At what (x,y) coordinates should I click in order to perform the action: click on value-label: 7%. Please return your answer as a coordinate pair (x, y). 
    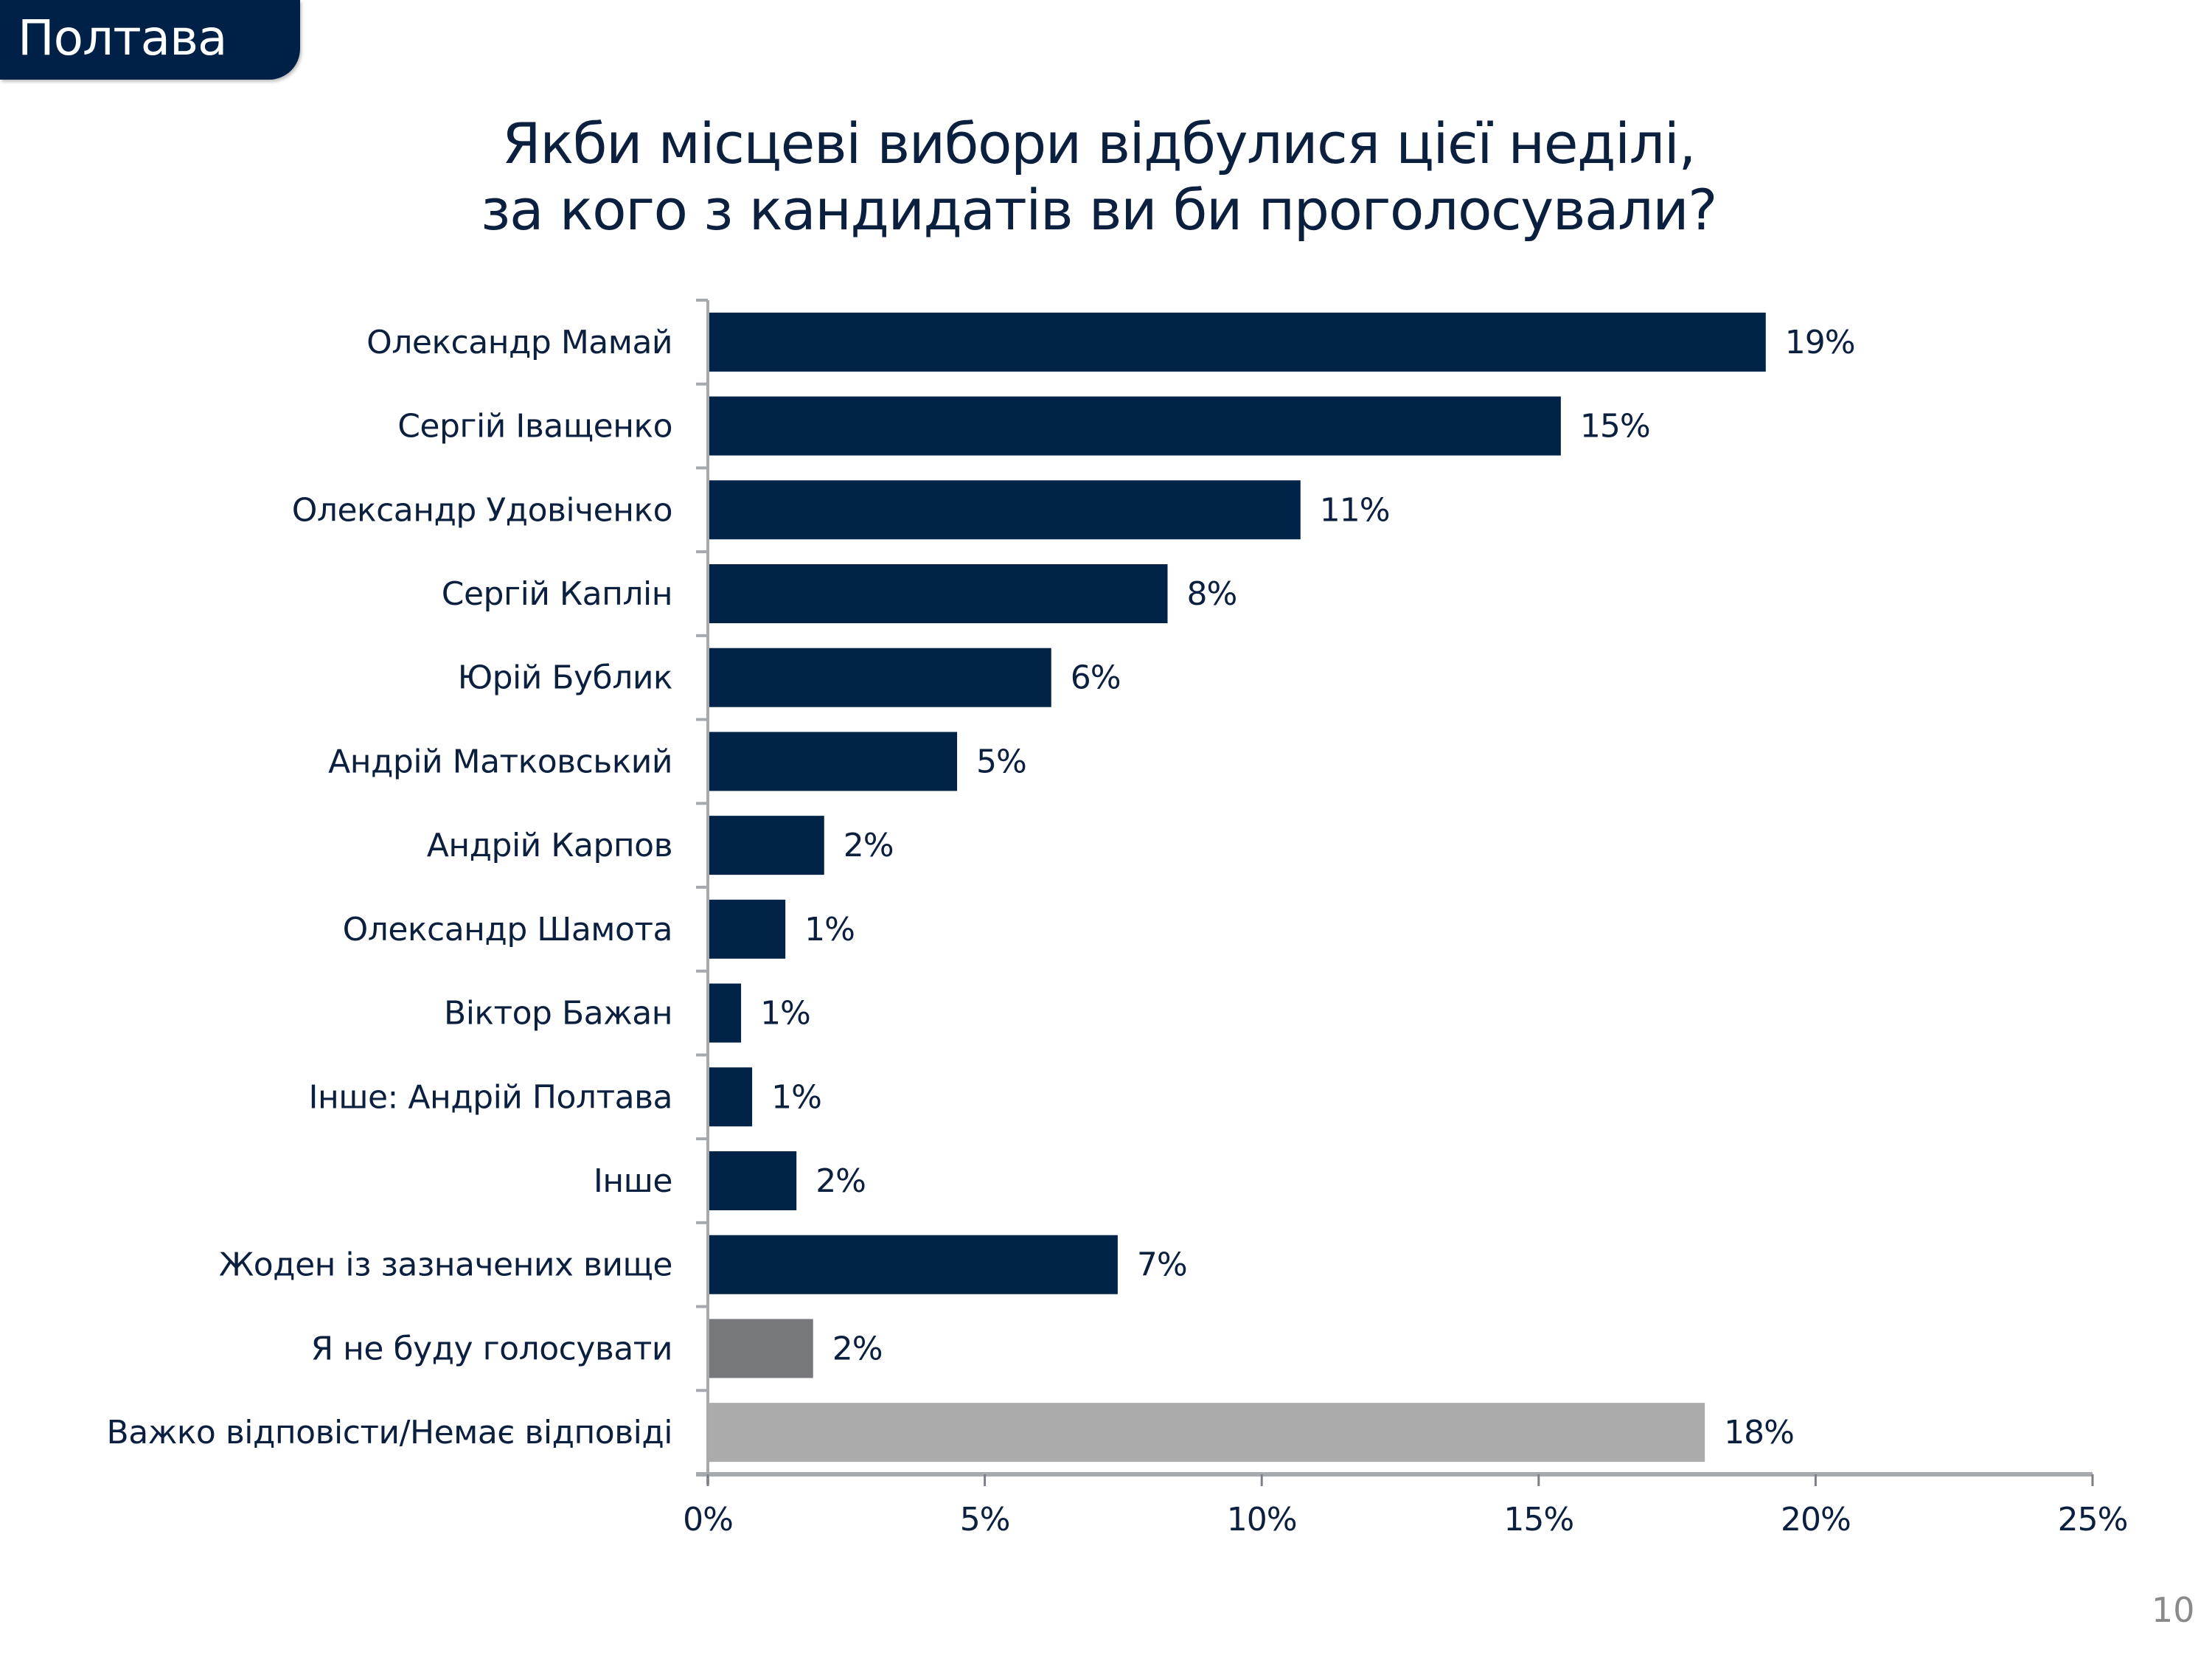
    Looking at the image, I should click on (1162, 1265).